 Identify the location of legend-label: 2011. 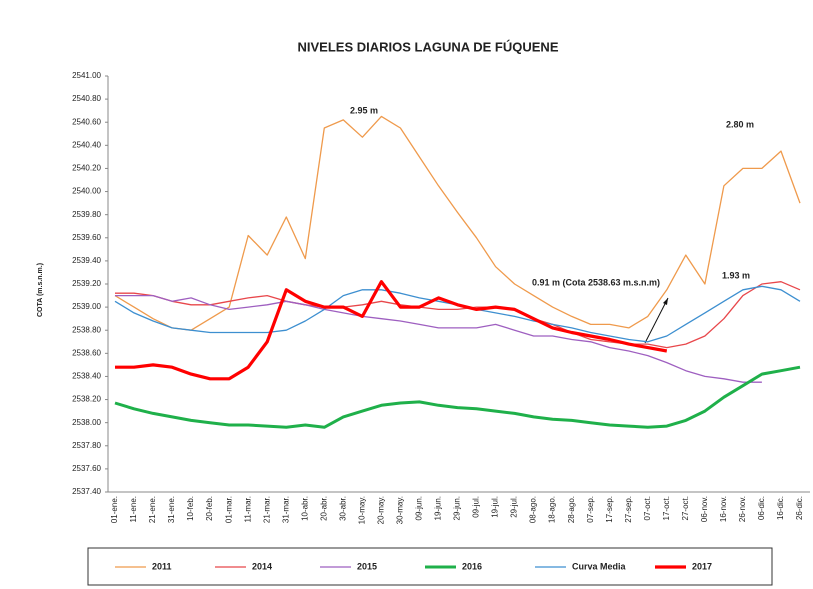
(162, 566).